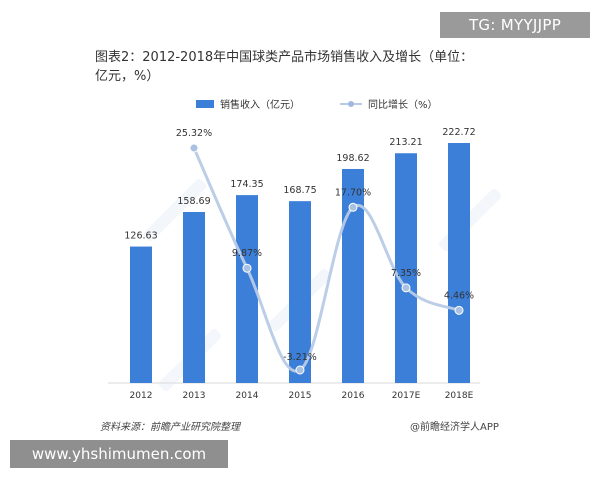 The width and height of the screenshot is (600, 480). Describe the element at coordinates (300, 357) in the screenshot. I see `growth-value-label: -3.21%` at that location.